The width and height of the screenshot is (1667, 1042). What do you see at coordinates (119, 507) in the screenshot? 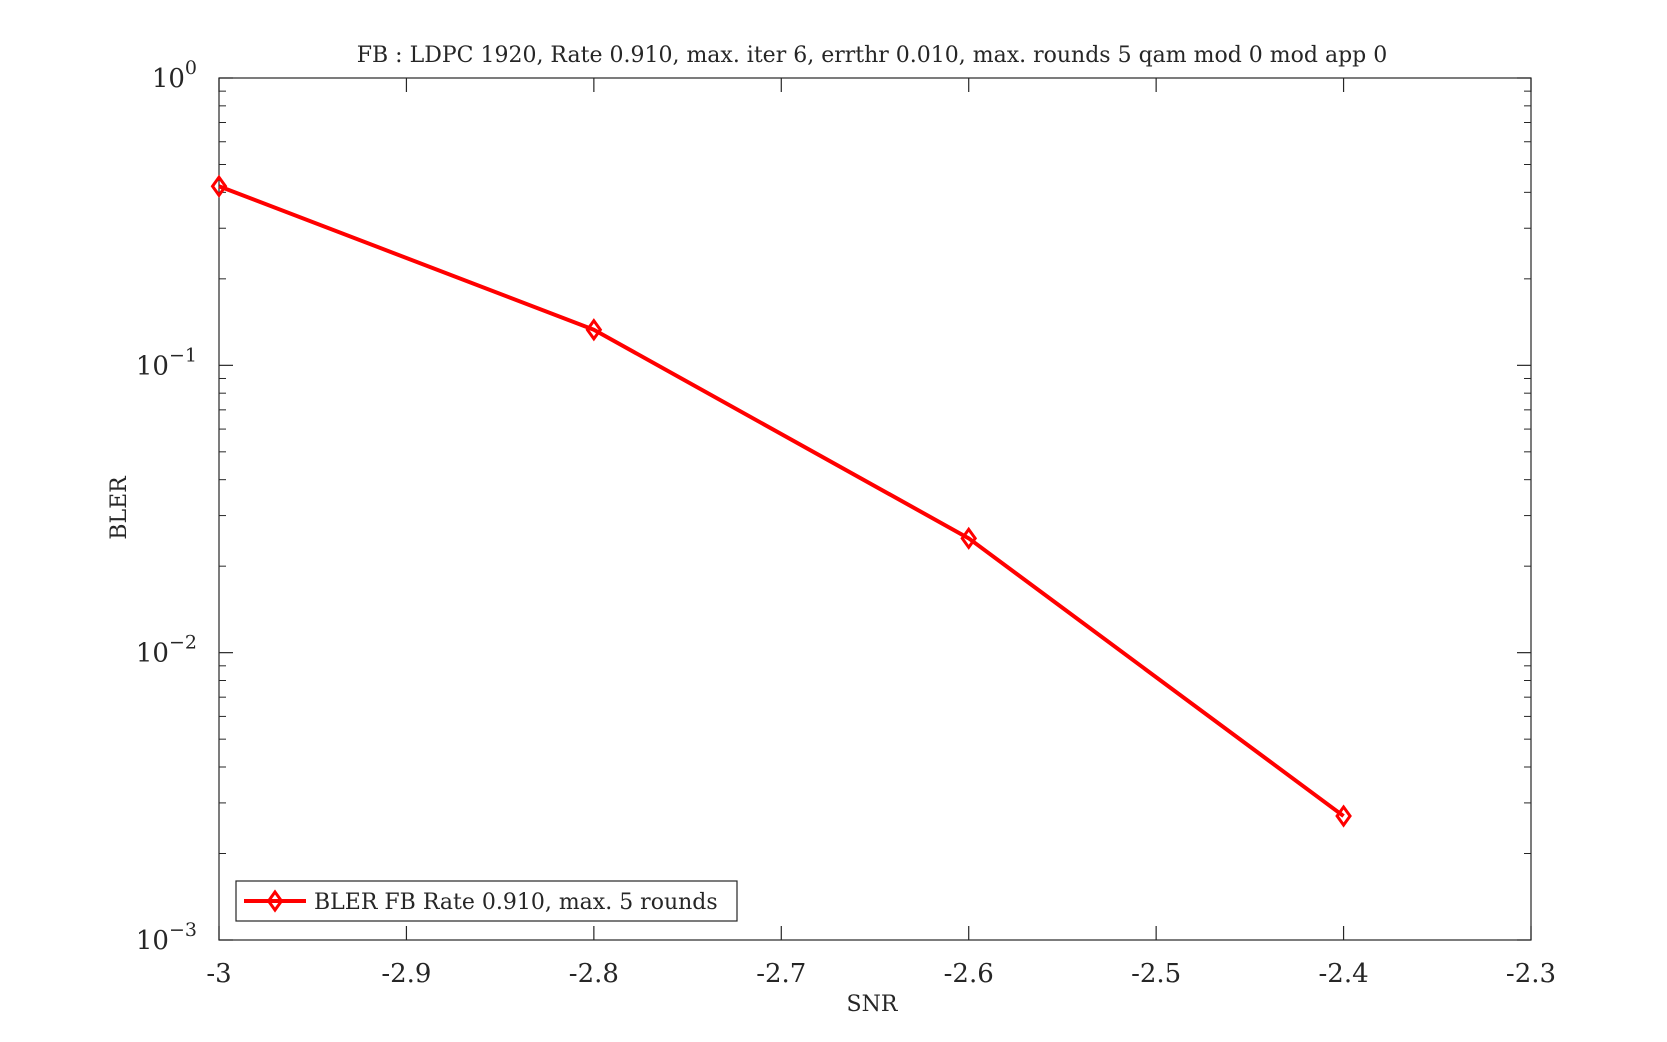
I see `y-axis-label: BLER` at bounding box center [119, 507].